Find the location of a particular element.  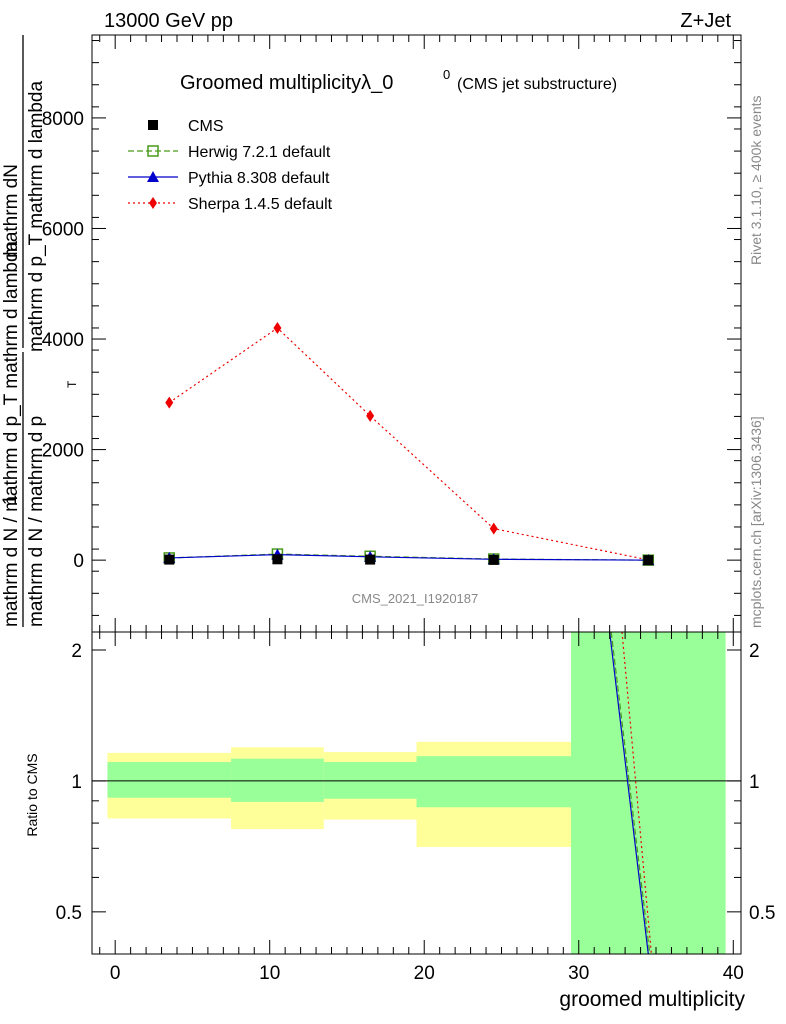

main-ytick-label: 0 is located at coordinates (78, 561).